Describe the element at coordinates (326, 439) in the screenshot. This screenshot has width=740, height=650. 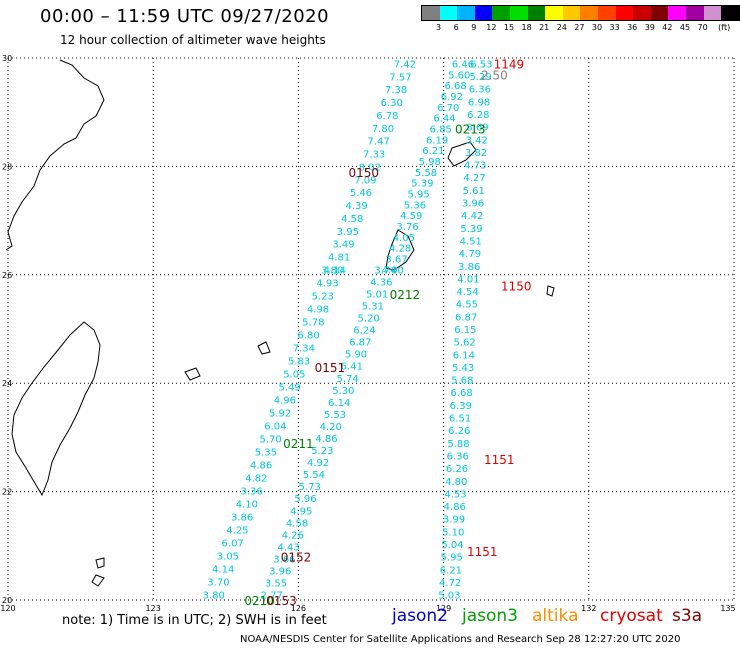
I see `wave-height-value: 4.86` at that location.